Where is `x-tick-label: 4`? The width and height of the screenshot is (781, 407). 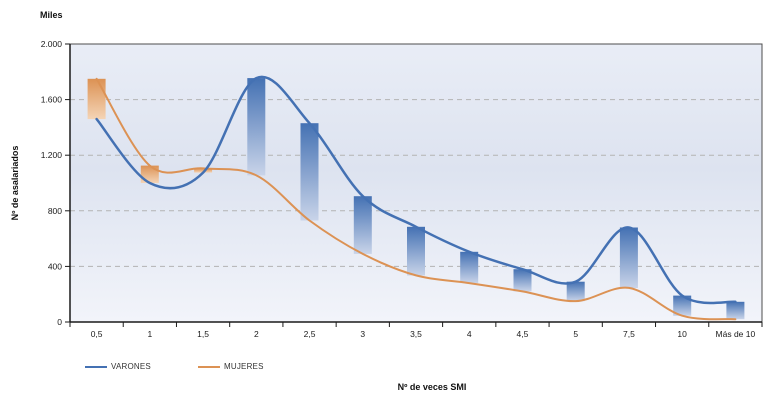 x-tick-label: 4 is located at coordinates (469, 334).